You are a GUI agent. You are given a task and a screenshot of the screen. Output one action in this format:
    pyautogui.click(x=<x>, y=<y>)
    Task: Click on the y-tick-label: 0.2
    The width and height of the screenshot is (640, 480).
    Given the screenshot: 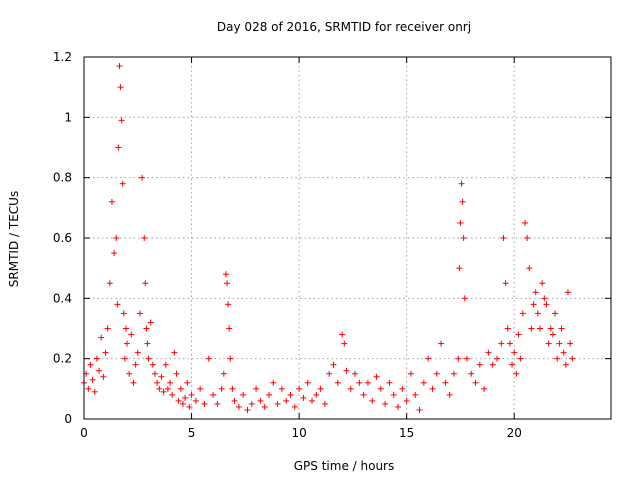 What is the action you would take?
    pyautogui.click(x=62, y=359)
    